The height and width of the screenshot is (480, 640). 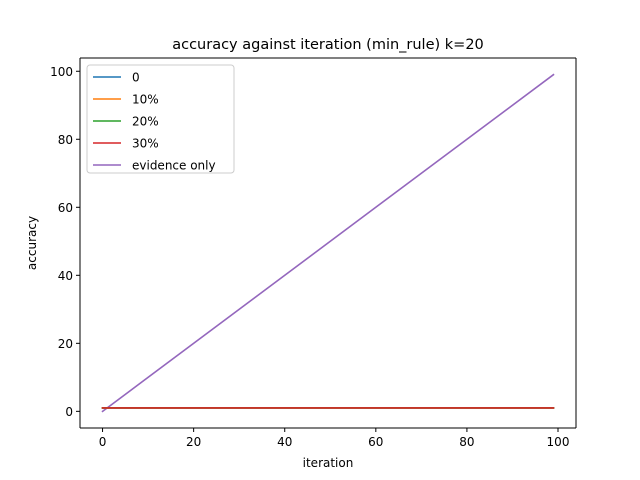 What do you see at coordinates (174, 166) in the screenshot?
I see `legend-label: evidence only` at bounding box center [174, 166].